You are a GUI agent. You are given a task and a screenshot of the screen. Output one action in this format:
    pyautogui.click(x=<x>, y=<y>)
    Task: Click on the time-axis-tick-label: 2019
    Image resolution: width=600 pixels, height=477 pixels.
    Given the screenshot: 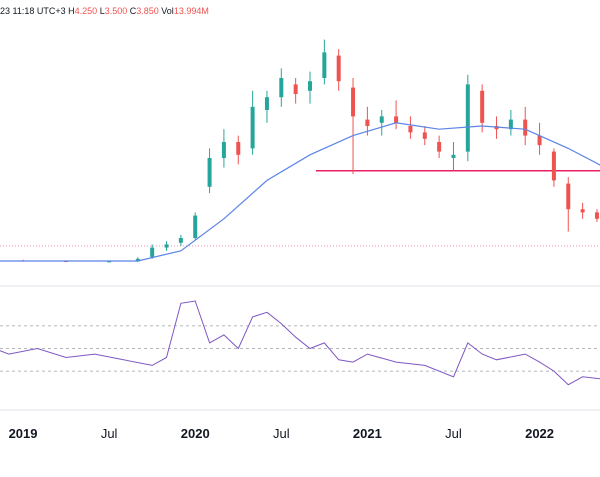 What is the action you would take?
    pyautogui.click(x=23, y=433)
    